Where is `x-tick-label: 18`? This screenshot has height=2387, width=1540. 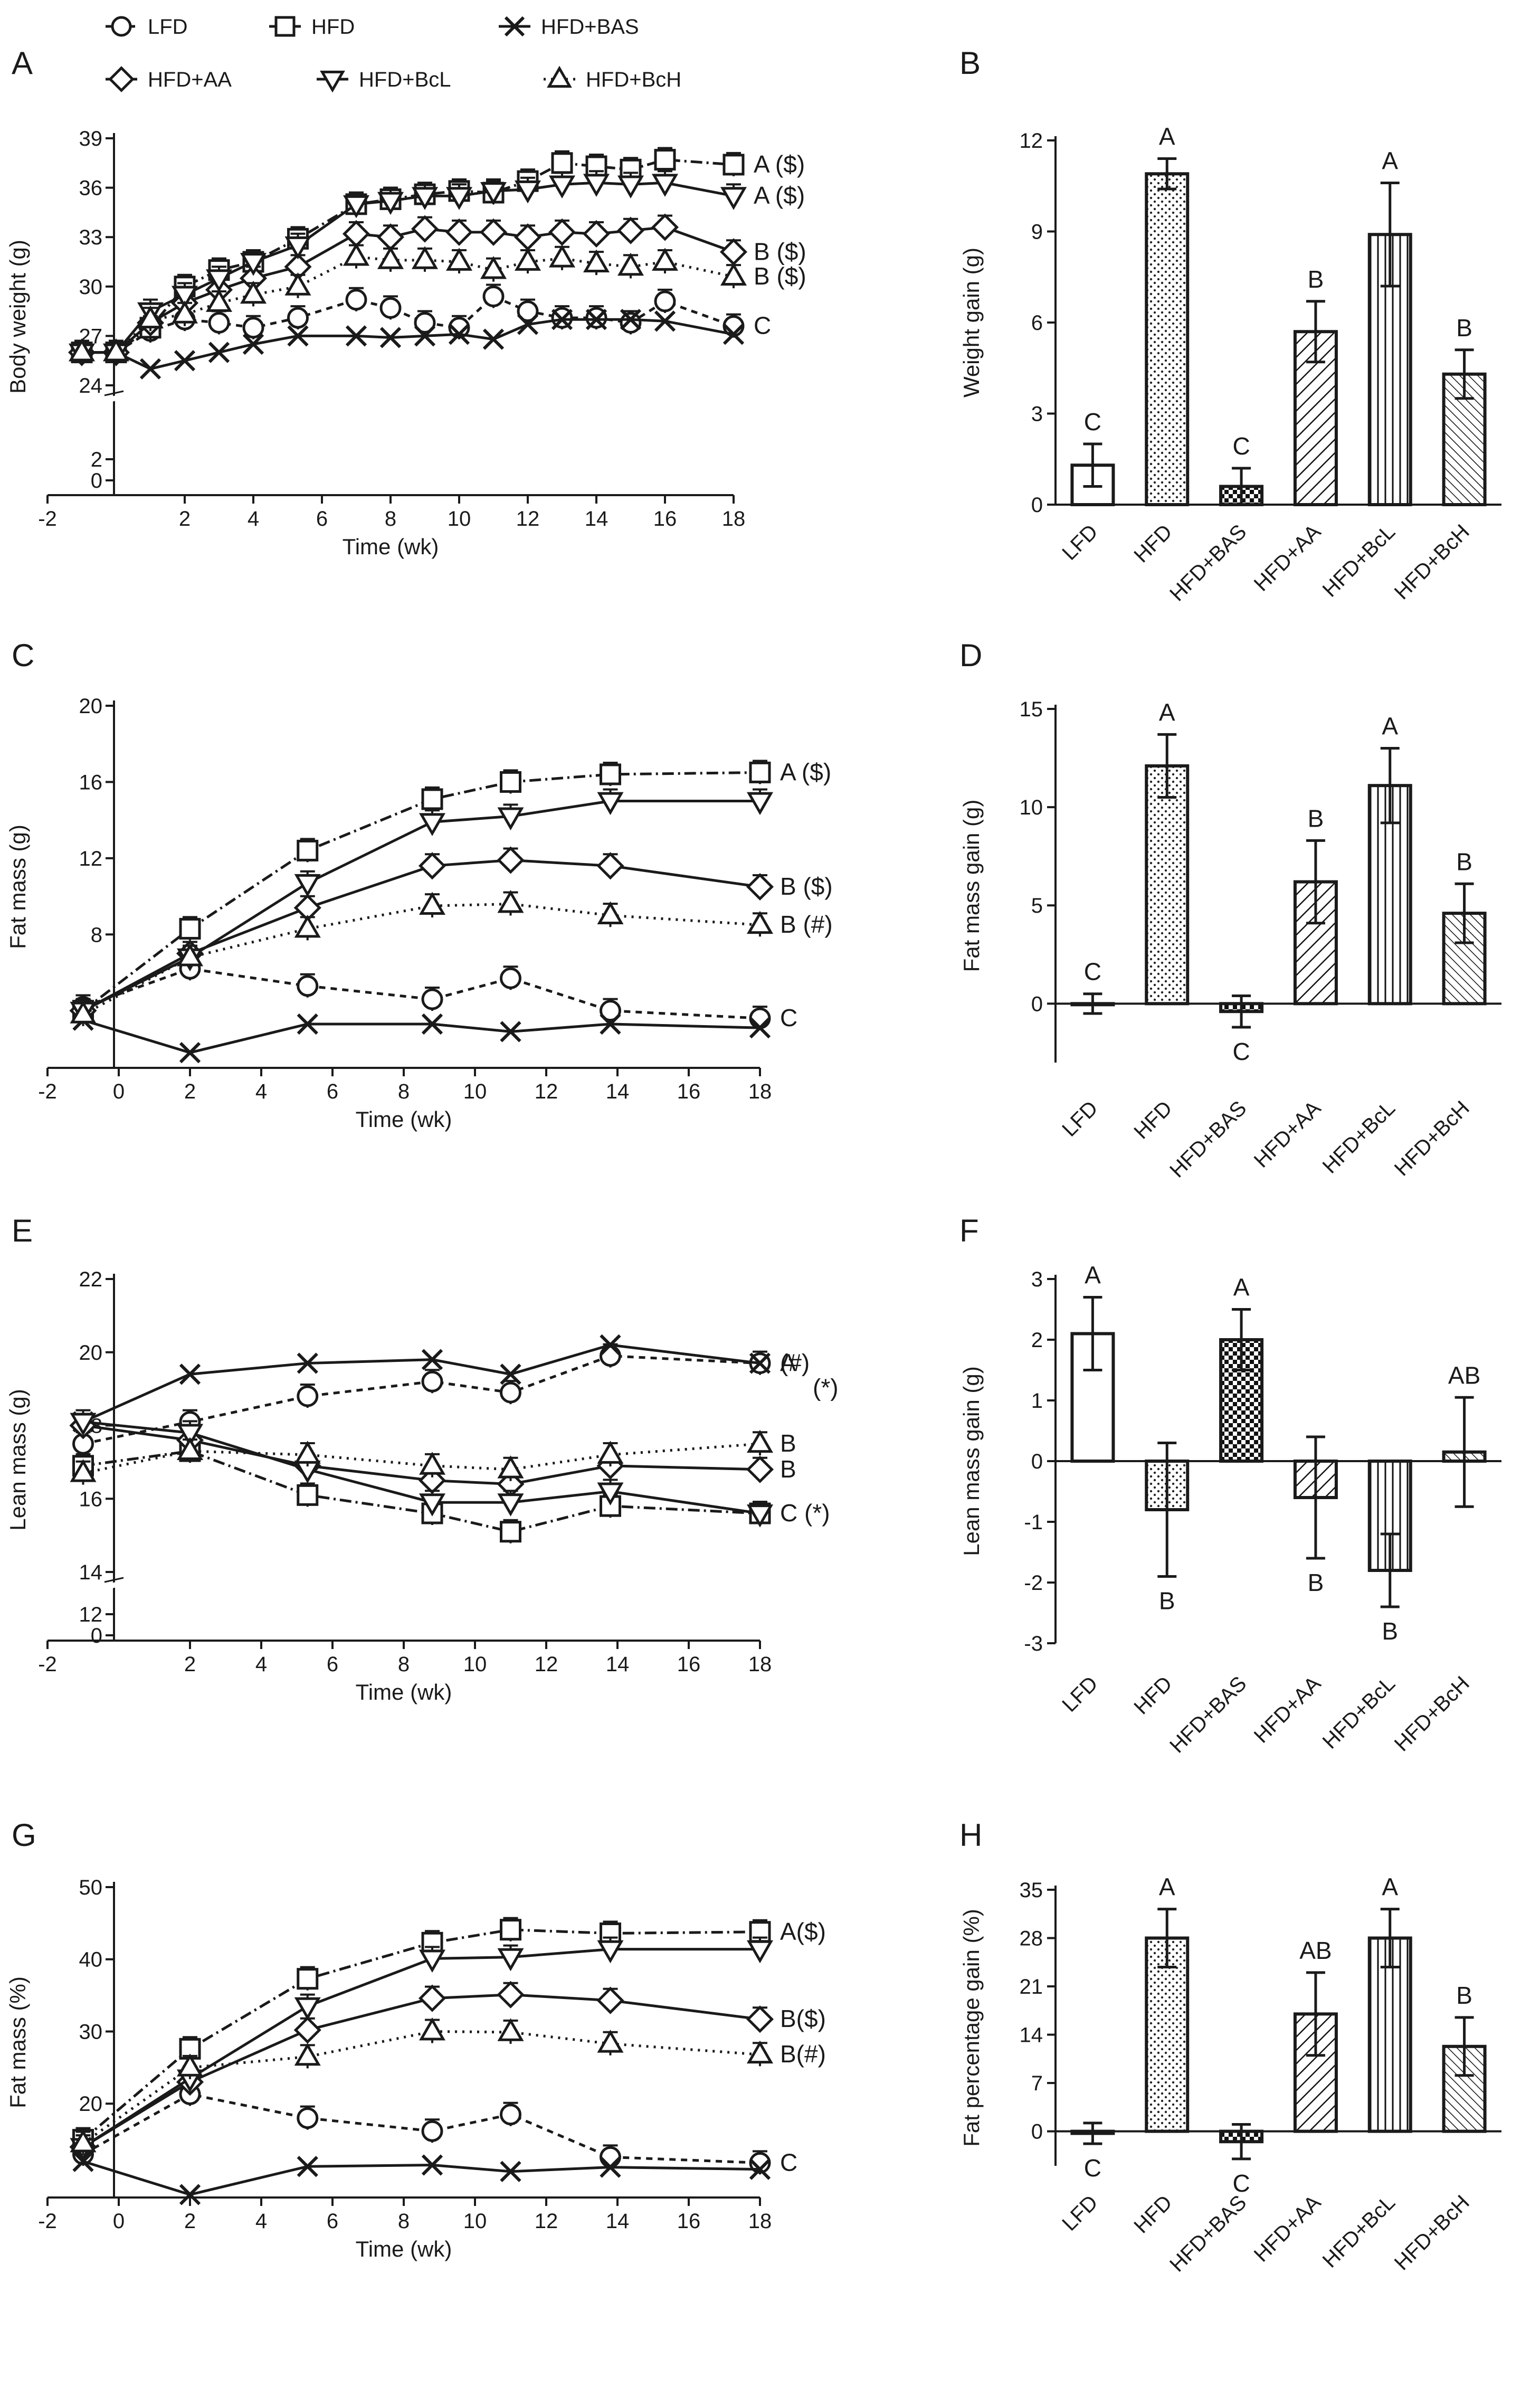
x-tick-label: 18 is located at coordinates (734, 519).